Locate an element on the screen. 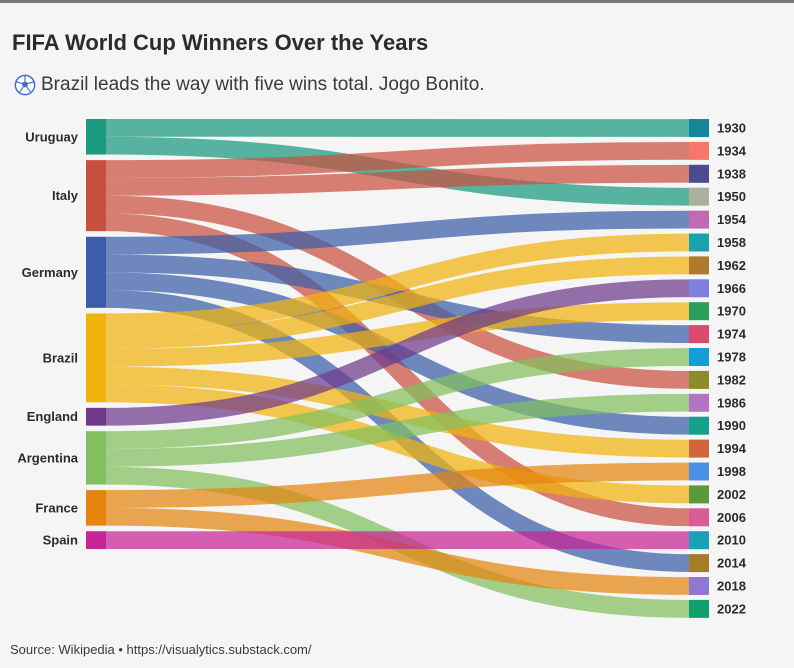 The height and width of the screenshot is (668, 794). label-1938: 1938 is located at coordinates (731, 173).